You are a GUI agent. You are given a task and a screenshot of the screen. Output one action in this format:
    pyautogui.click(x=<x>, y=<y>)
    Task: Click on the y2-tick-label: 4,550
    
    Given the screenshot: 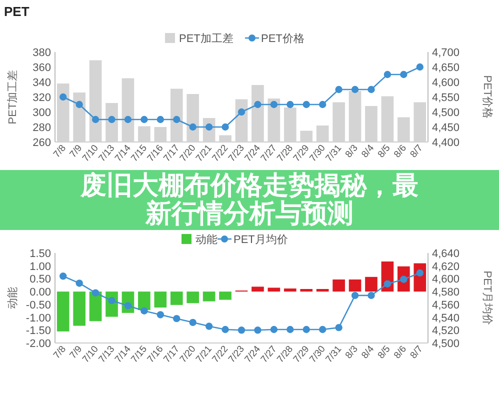 What is the action you would take?
    pyautogui.click(x=446, y=98)
    